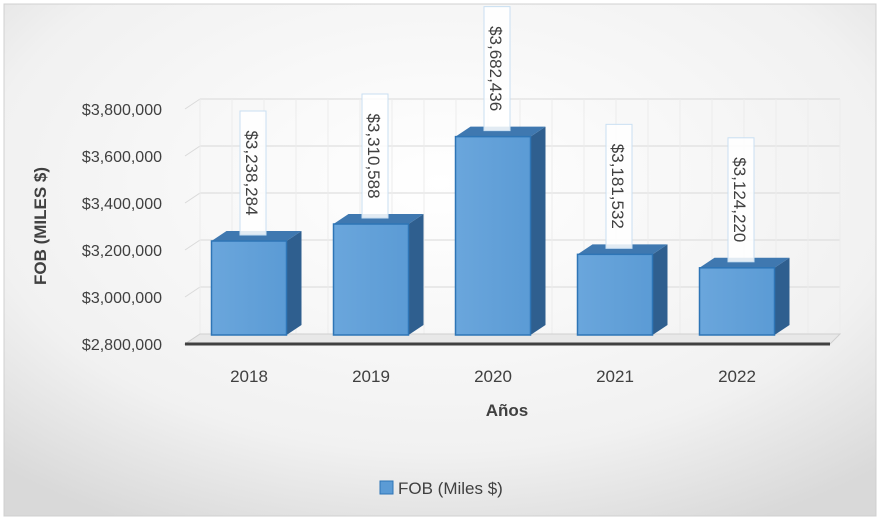 This screenshot has height=525, width=880. What do you see at coordinates (507, 410) in the screenshot?
I see `x-axis-title: Años` at bounding box center [507, 410].